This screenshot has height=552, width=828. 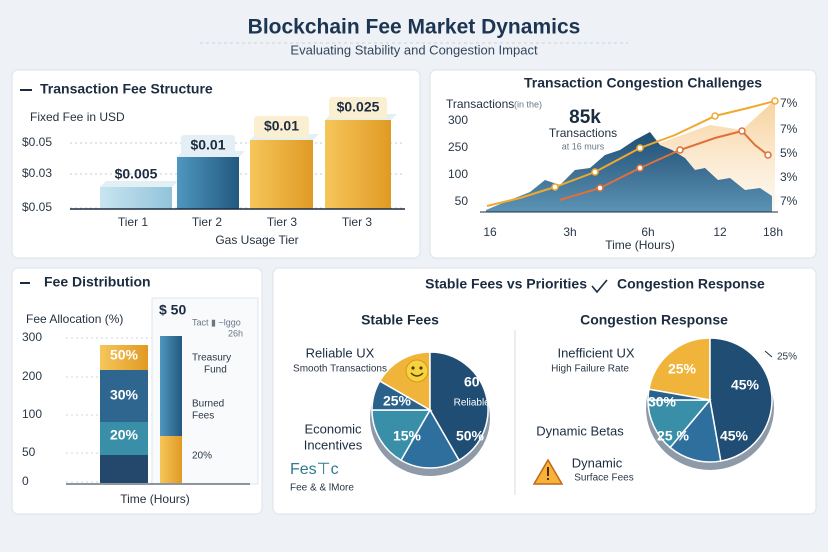 I want to click on y-tick-label: $0.05, so click(x=37, y=142).